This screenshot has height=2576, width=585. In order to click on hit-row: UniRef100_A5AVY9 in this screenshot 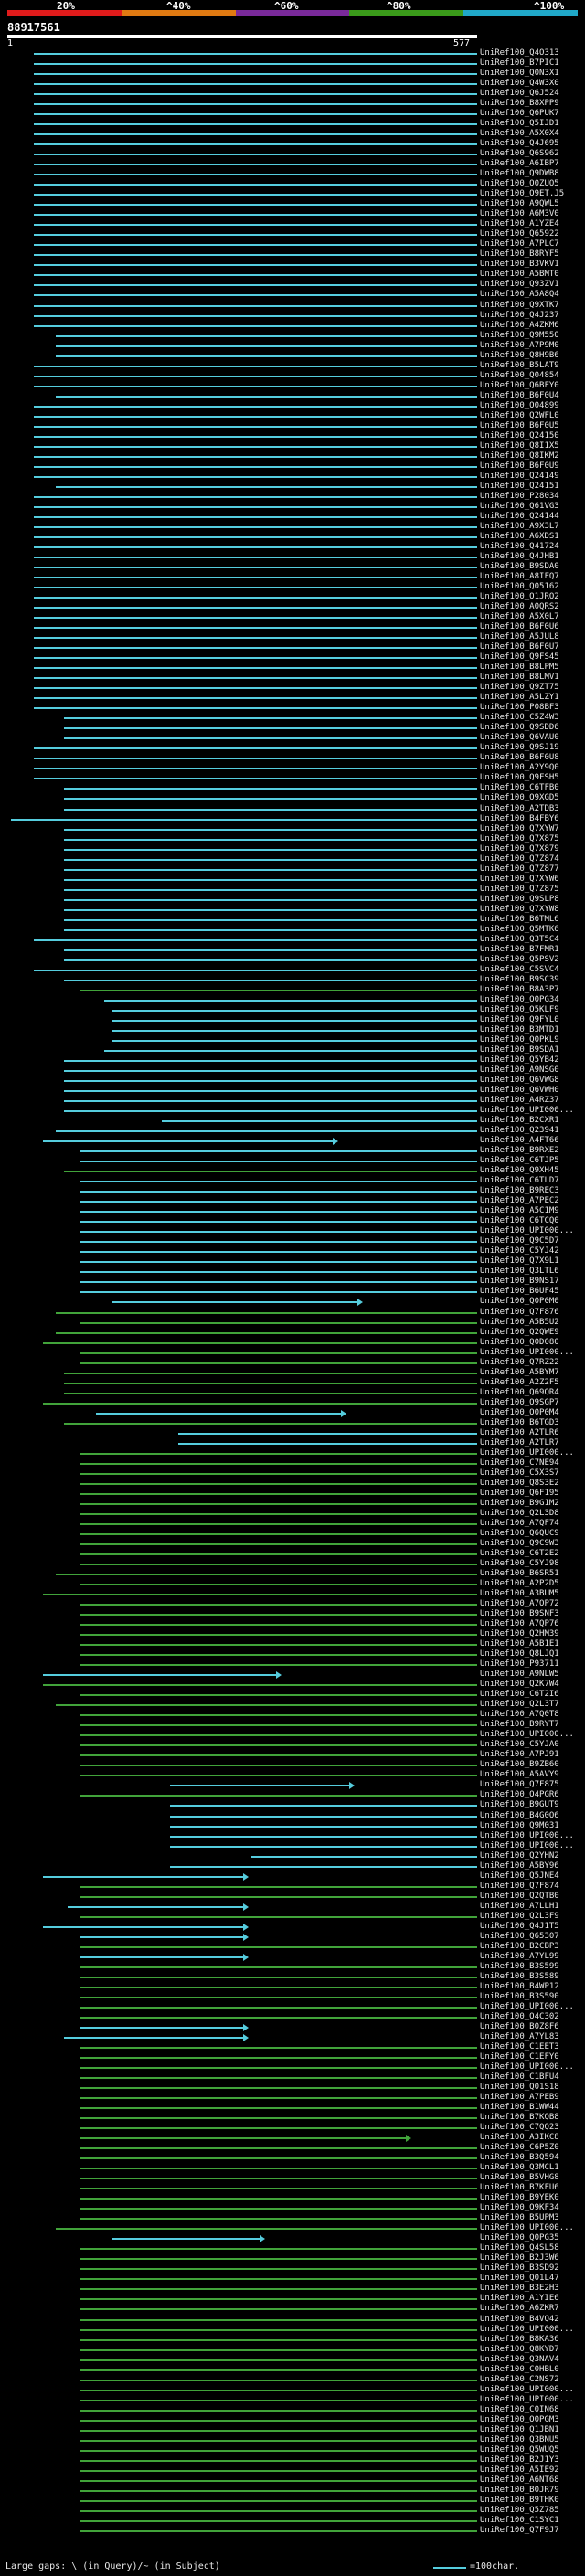, I will do `click(293, 1775)`.